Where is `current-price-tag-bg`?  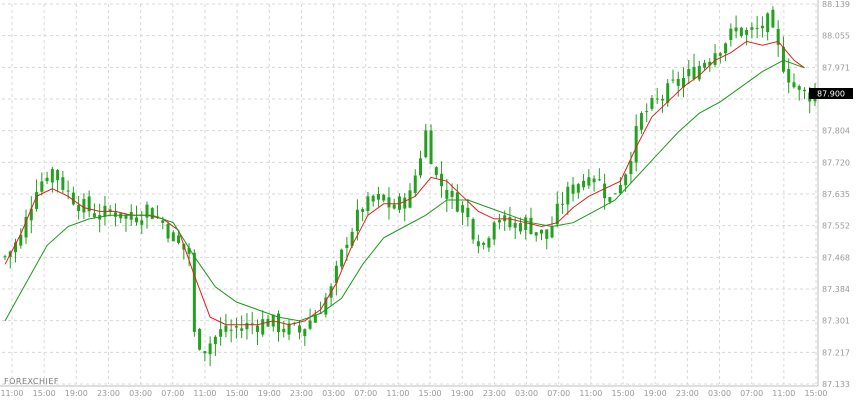 current-price-tag-bg is located at coordinates (831, 93).